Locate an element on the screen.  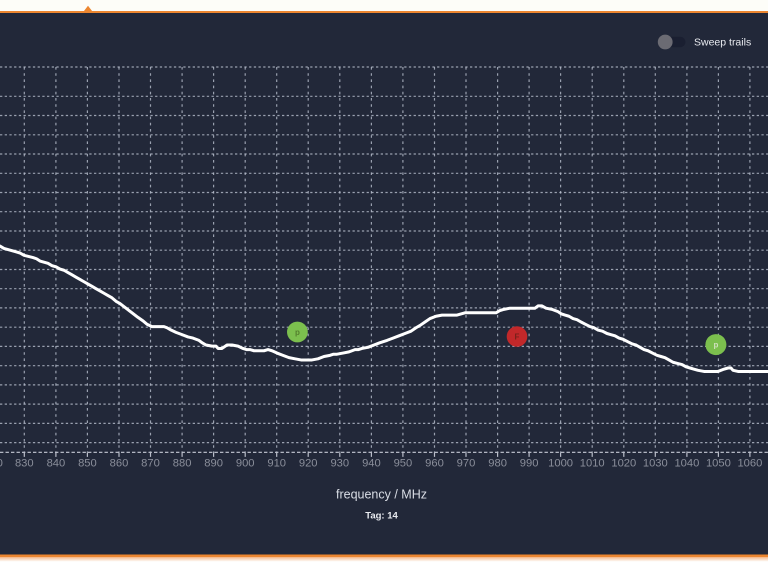
svg-text: 1060 is located at coordinates (749, 464).